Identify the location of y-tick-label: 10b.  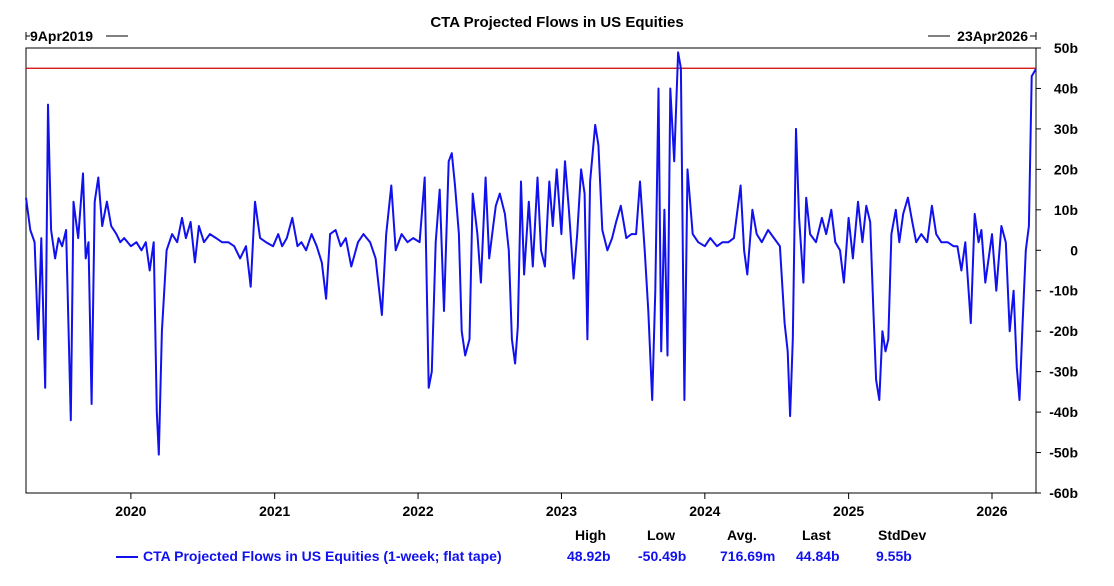
(1066, 210).